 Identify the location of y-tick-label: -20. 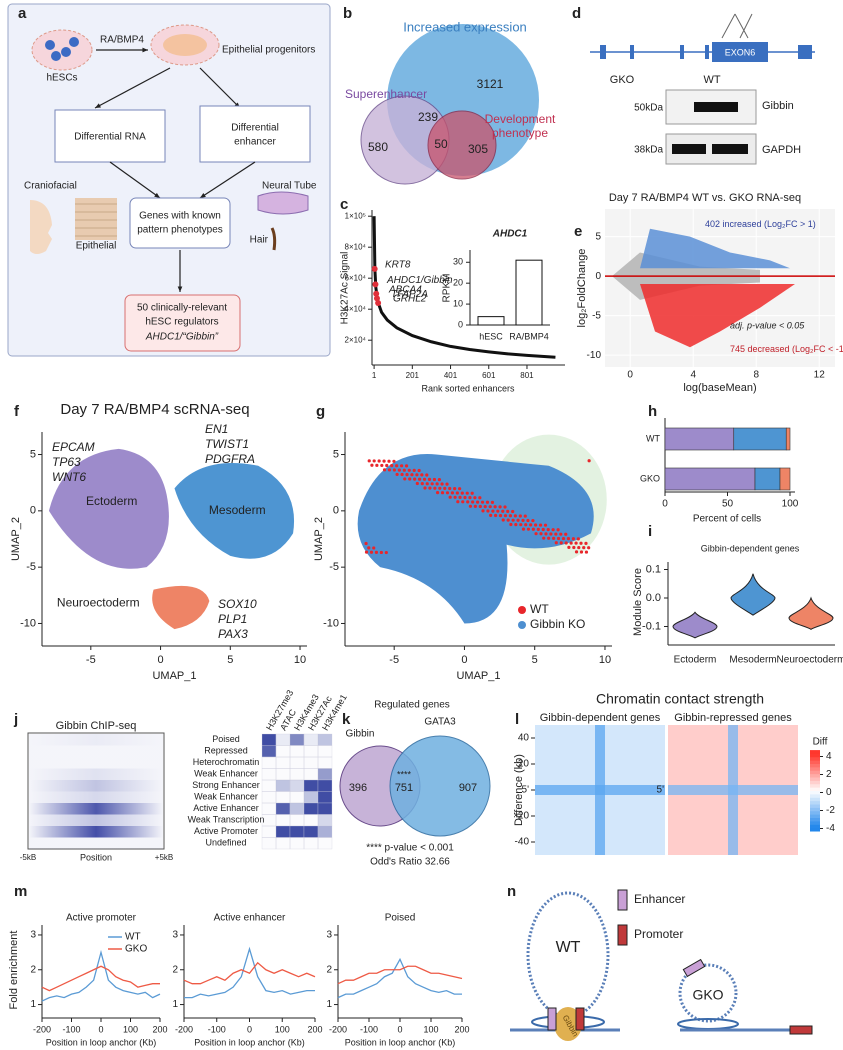
(522, 816).